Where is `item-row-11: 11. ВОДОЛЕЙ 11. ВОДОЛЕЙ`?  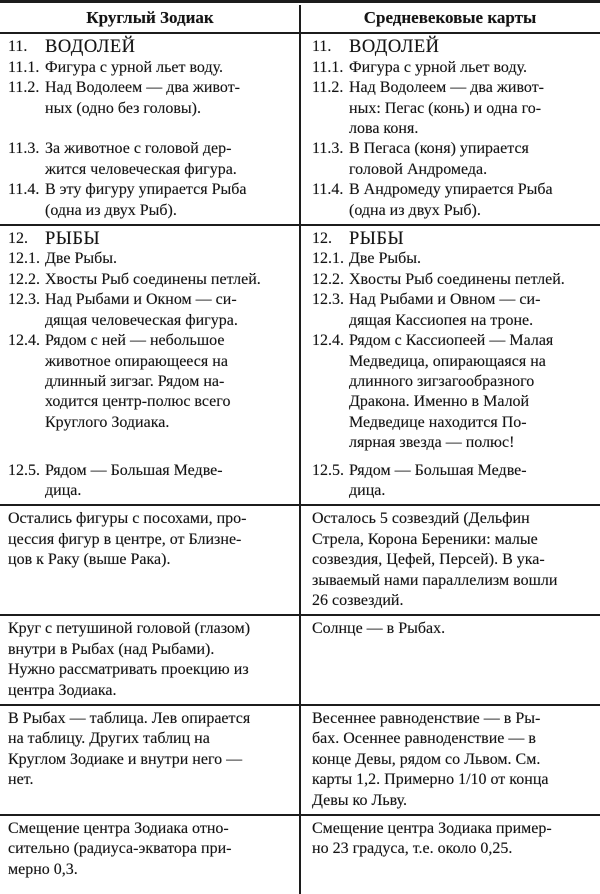
item-row-11: 11. ВОДОЛЕЙ 11. ВОДОЛЕЙ is located at coordinates (300, 47).